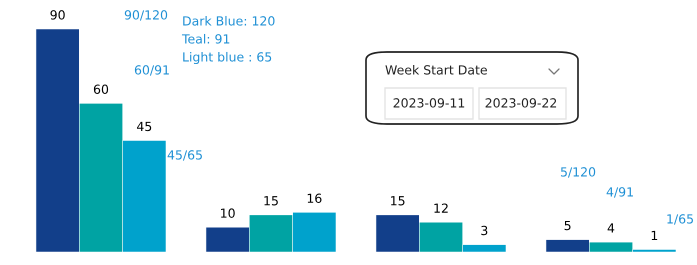  I want to click on annotation: 5/120, so click(578, 172).